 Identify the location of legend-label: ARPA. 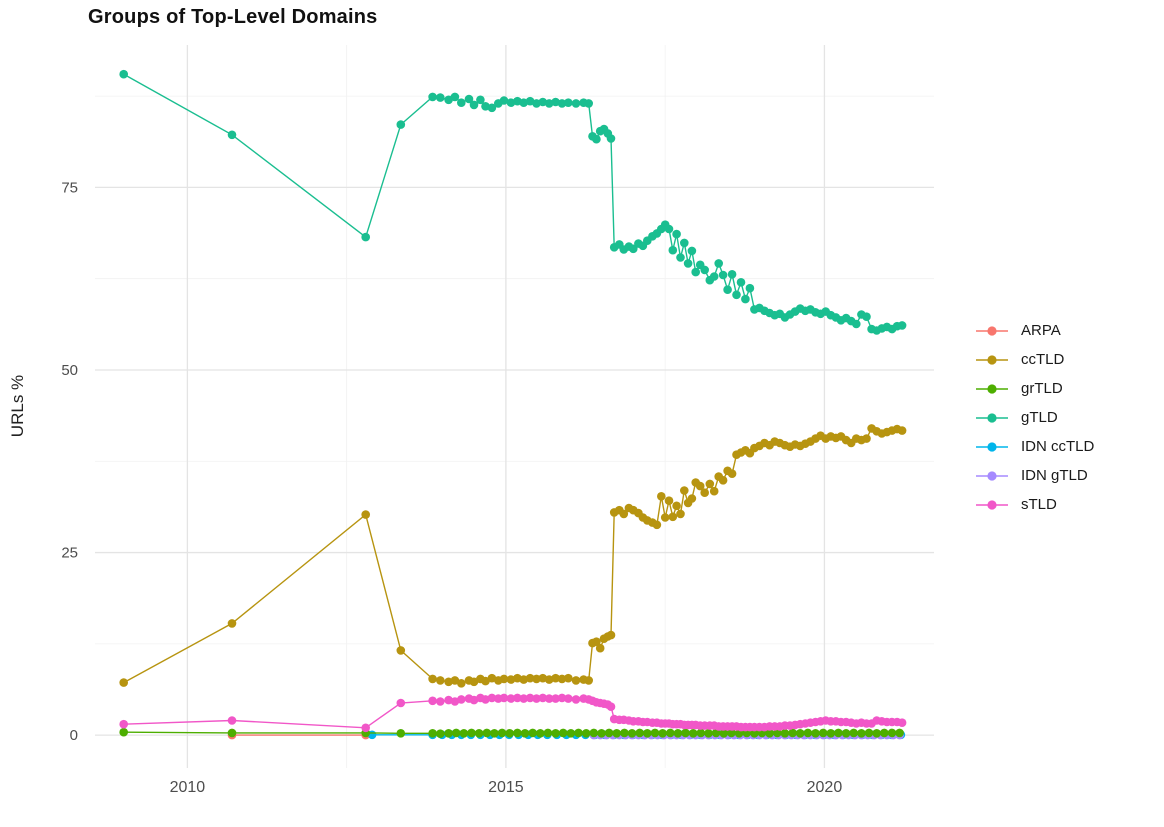
(1041, 330).